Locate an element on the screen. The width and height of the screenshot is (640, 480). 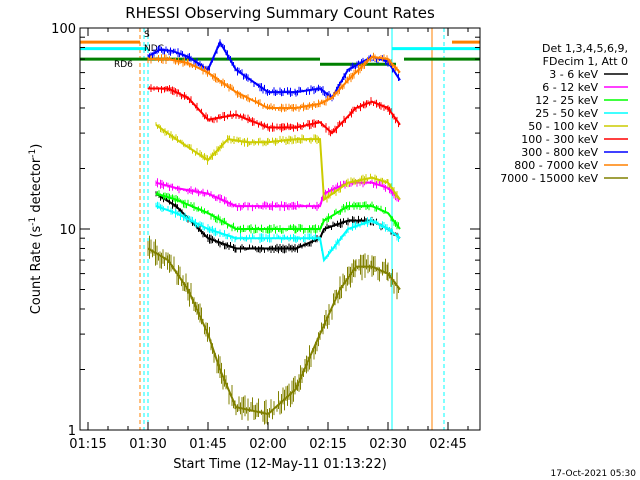
annotation-label: S is located at coordinates (147, 35).